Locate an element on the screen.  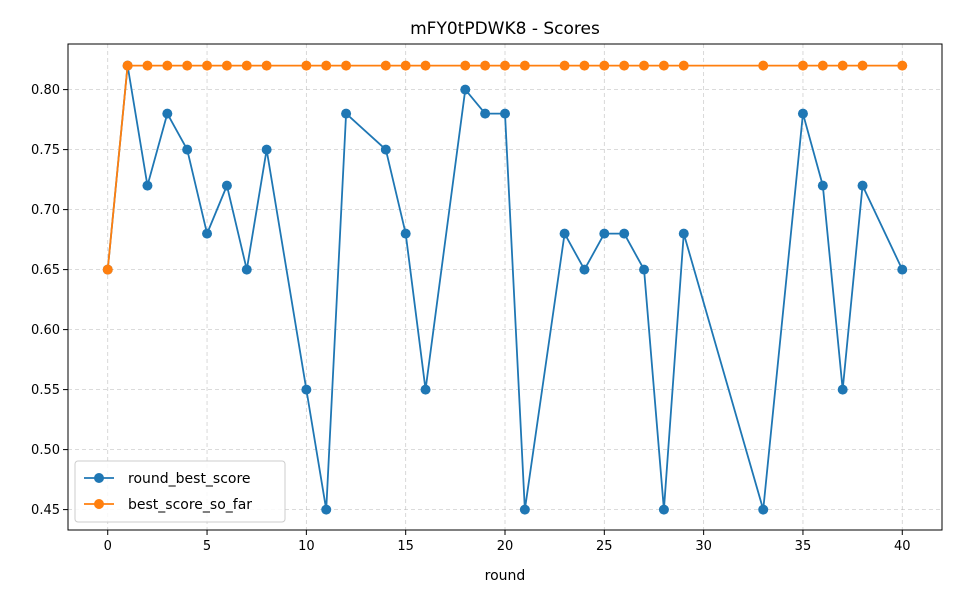
x-tick-label: 25 is located at coordinates (604, 546).